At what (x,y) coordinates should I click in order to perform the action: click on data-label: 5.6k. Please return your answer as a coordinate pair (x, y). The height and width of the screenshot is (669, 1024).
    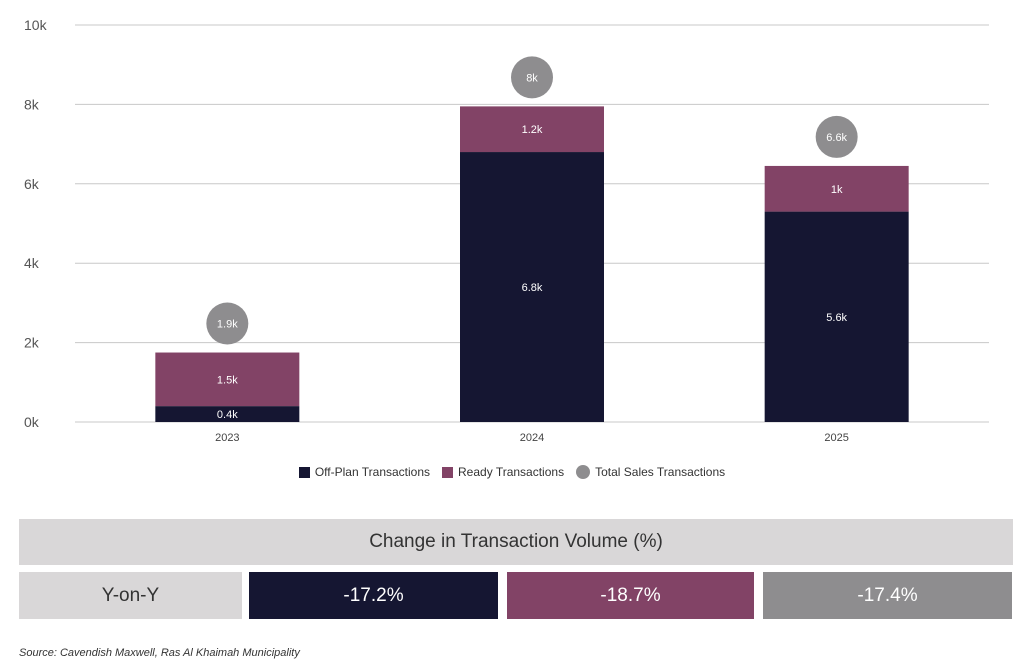
    Looking at the image, I should click on (836, 318).